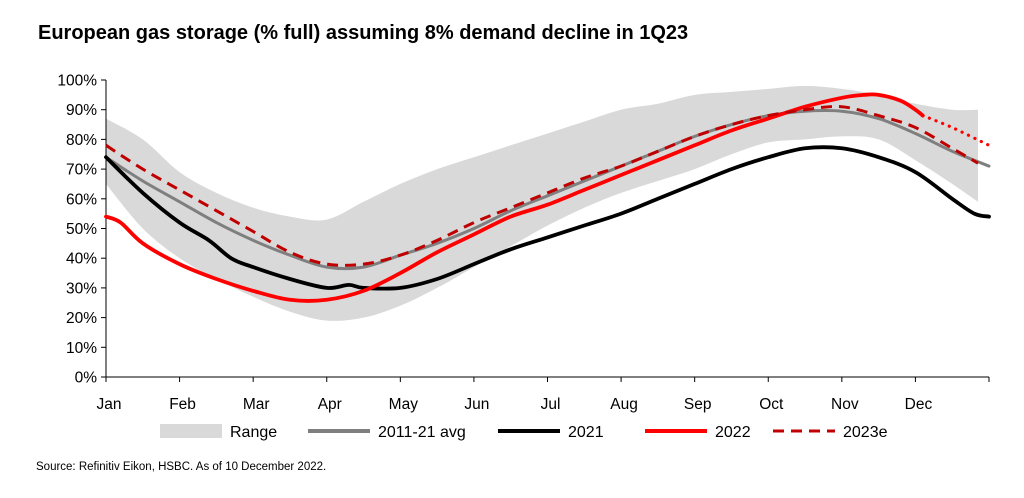 The height and width of the screenshot is (498, 1024). Describe the element at coordinates (81, 229) in the screenshot. I see `y-tick-label: 50%` at that location.